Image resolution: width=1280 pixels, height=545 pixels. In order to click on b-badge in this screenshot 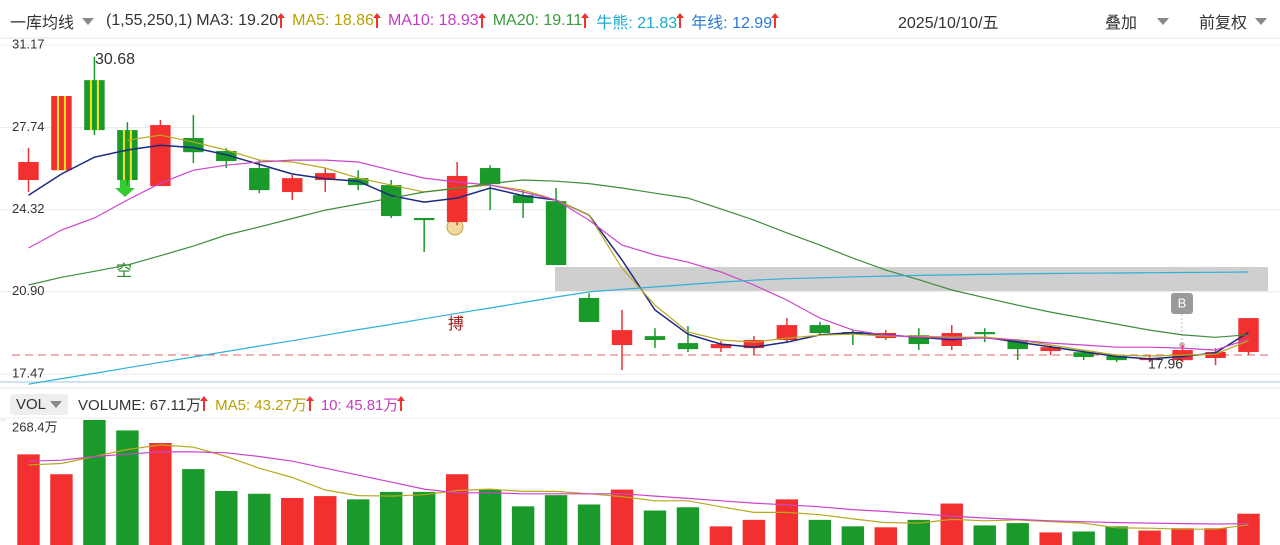, I will do `click(1182, 303)`.